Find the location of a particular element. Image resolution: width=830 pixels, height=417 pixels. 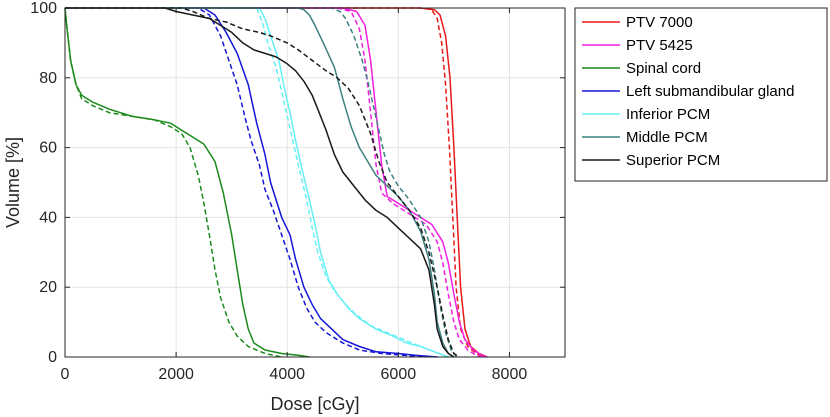

x-tick-label: 4000 is located at coordinates (287, 374).